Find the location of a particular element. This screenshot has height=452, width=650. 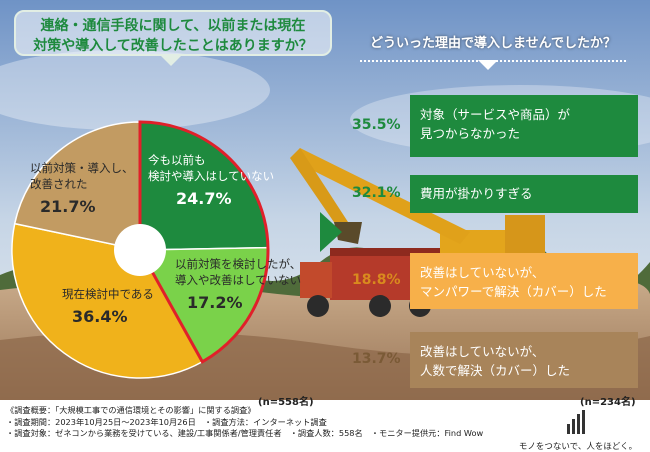

arrow-right-icon is located at coordinates (331, 232).